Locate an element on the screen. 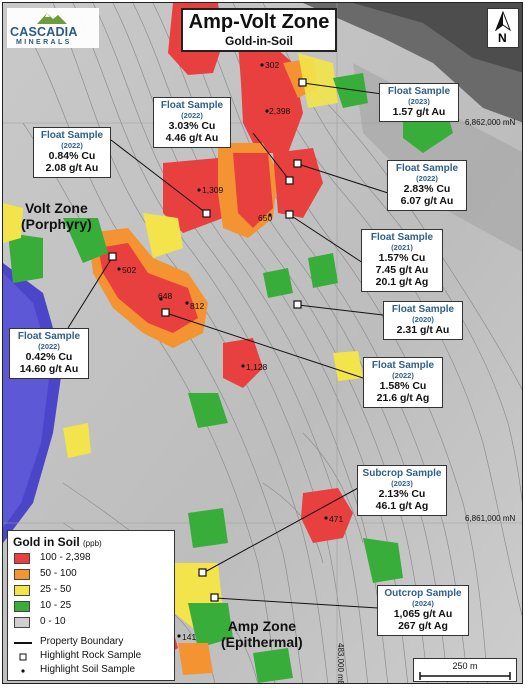 The image size is (525, 688). legend-row: 50 - 100 is located at coordinates (94, 575).